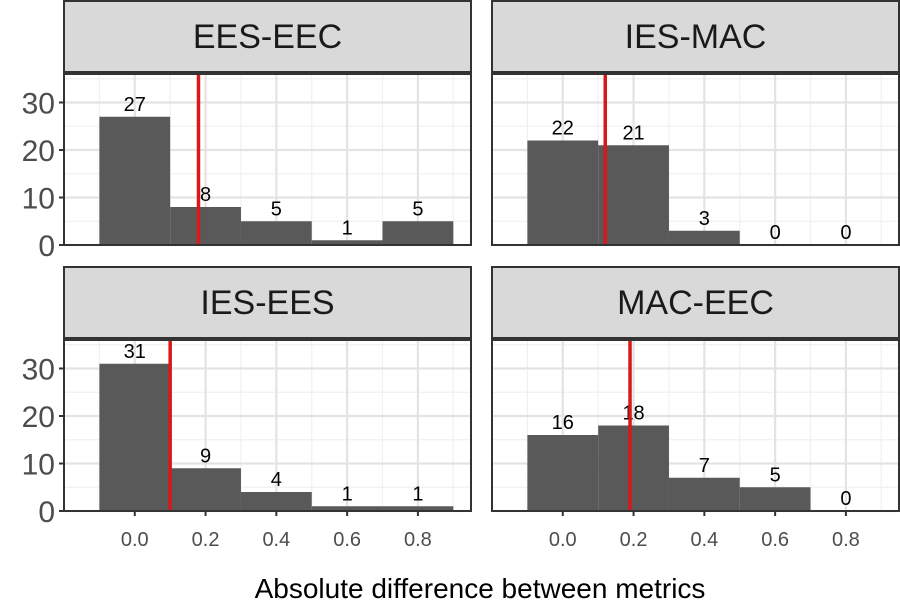  Describe the element at coordinates (633, 414) in the screenshot. I see `bar-count-label: 18` at that location.